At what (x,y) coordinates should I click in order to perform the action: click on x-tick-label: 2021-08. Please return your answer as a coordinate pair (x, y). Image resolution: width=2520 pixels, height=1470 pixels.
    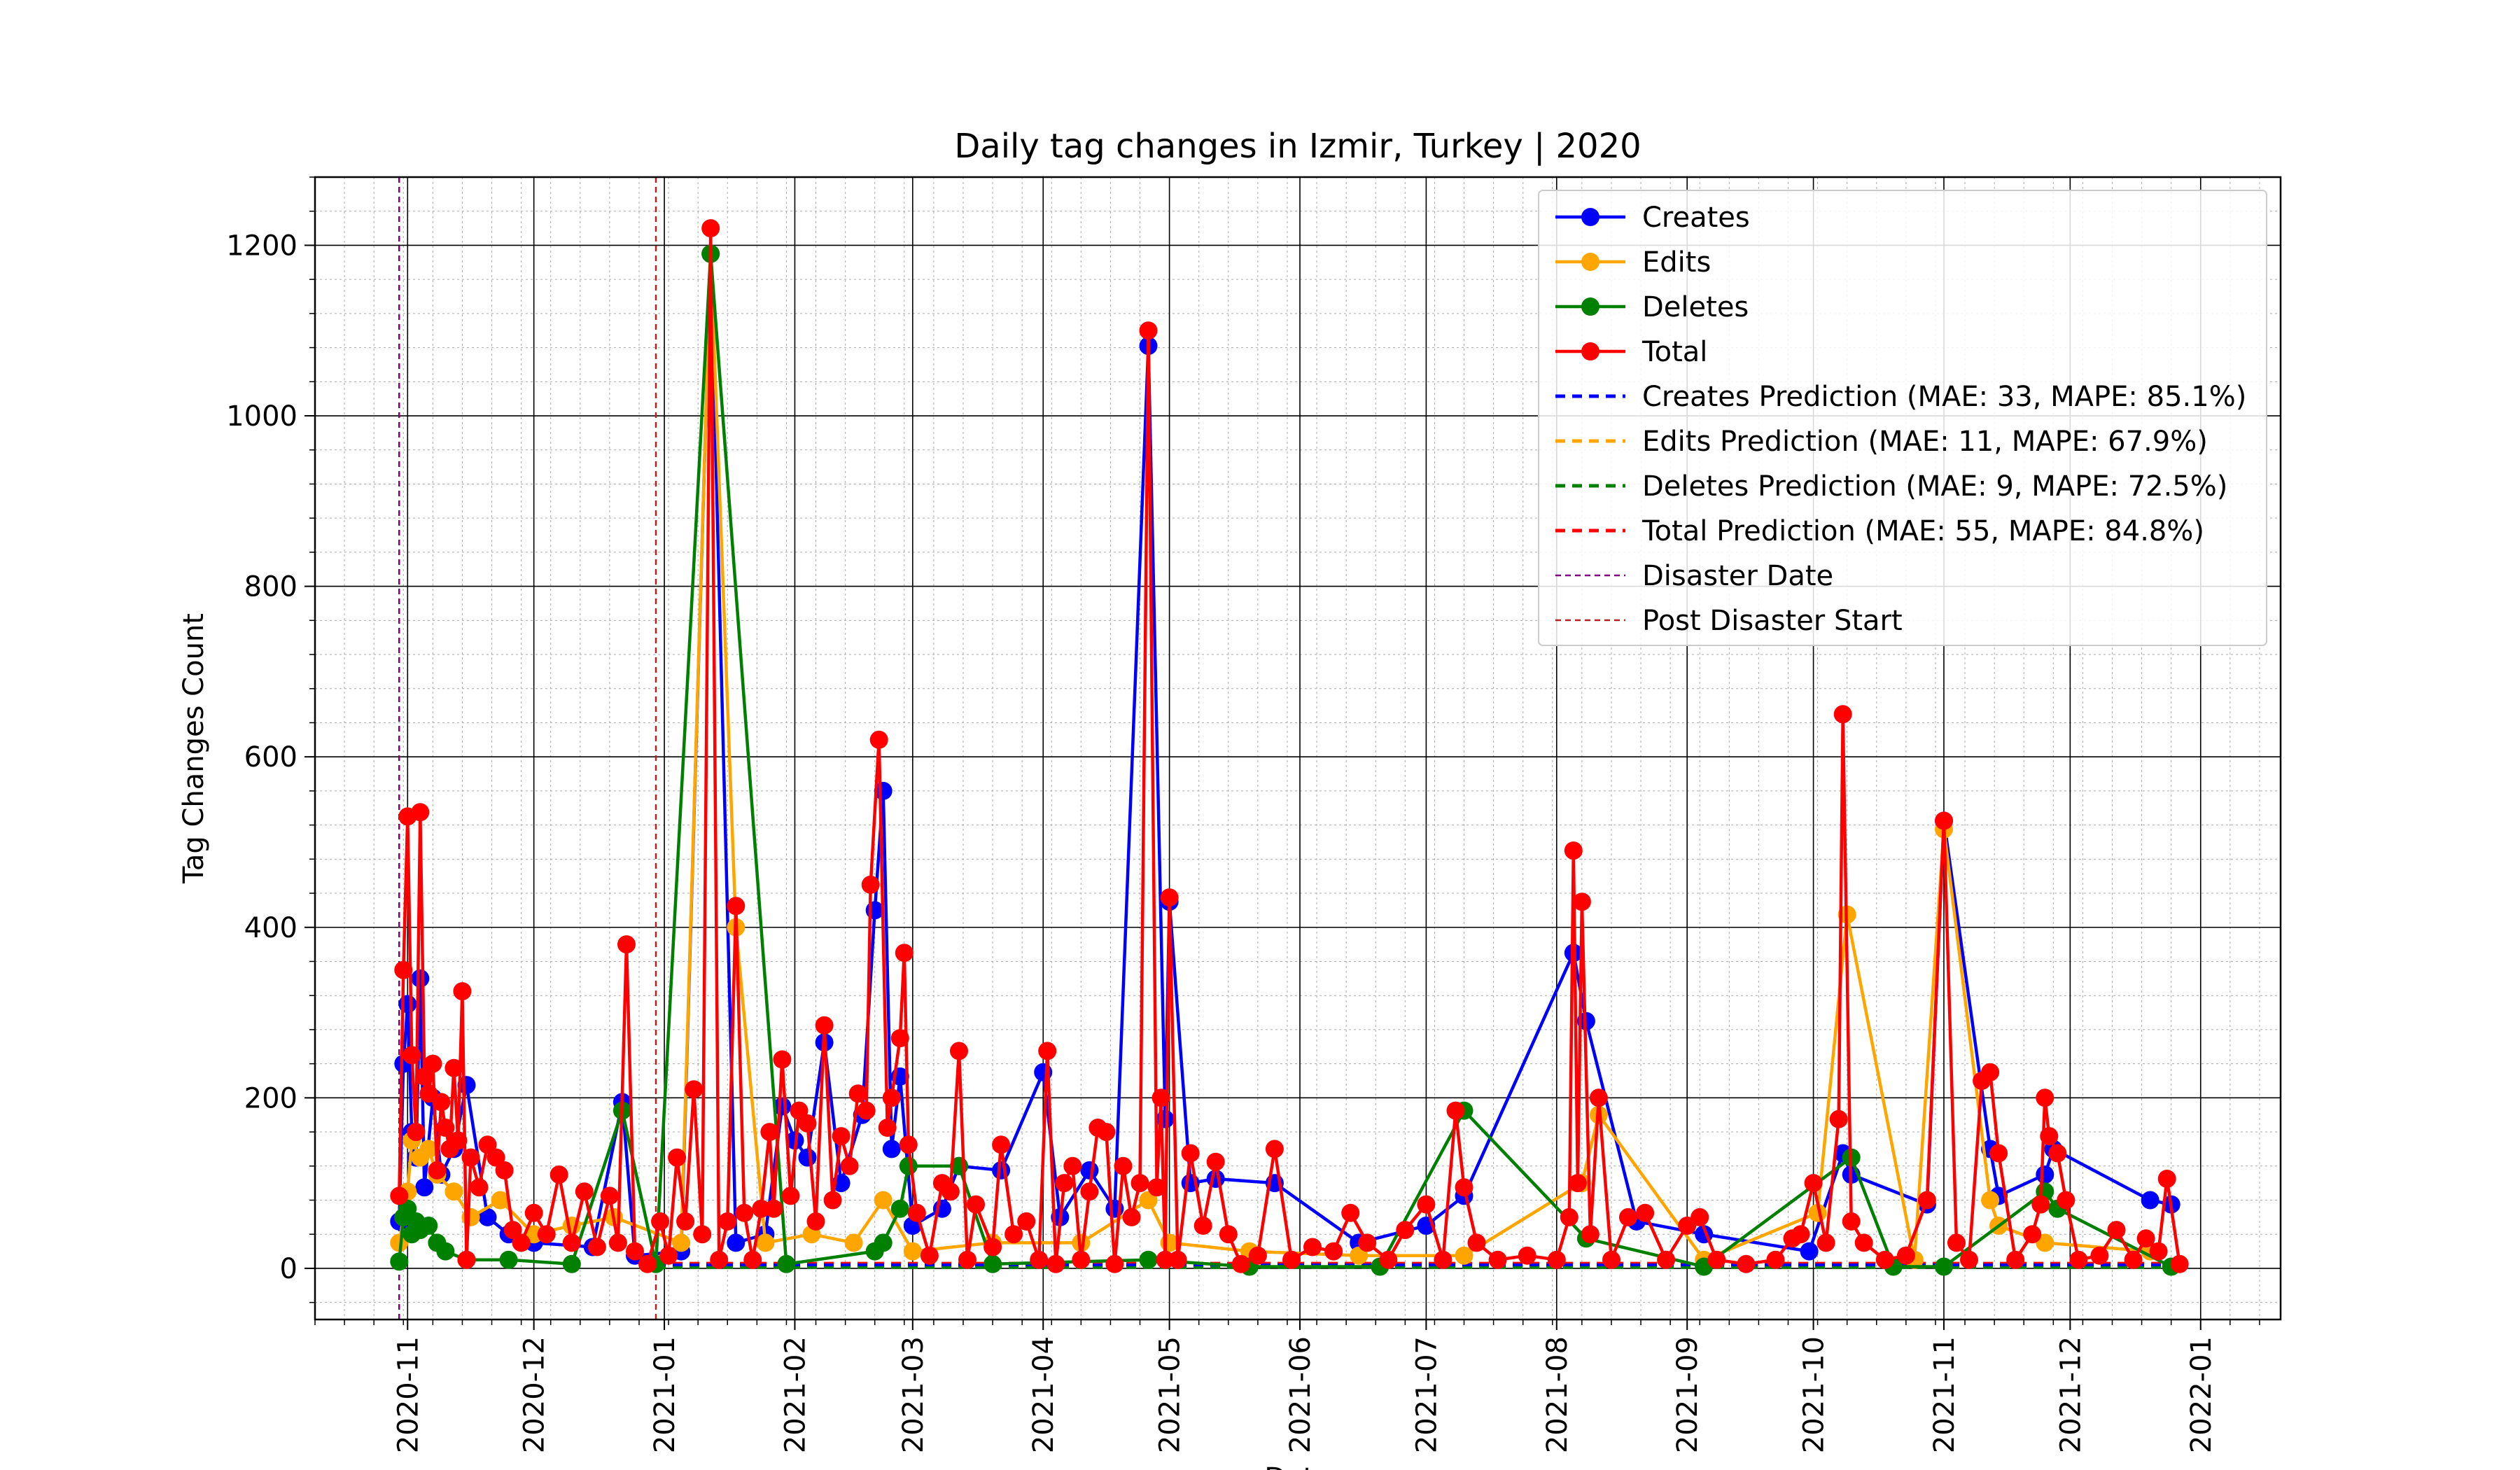
    Looking at the image, I should click on (1557, 1394).